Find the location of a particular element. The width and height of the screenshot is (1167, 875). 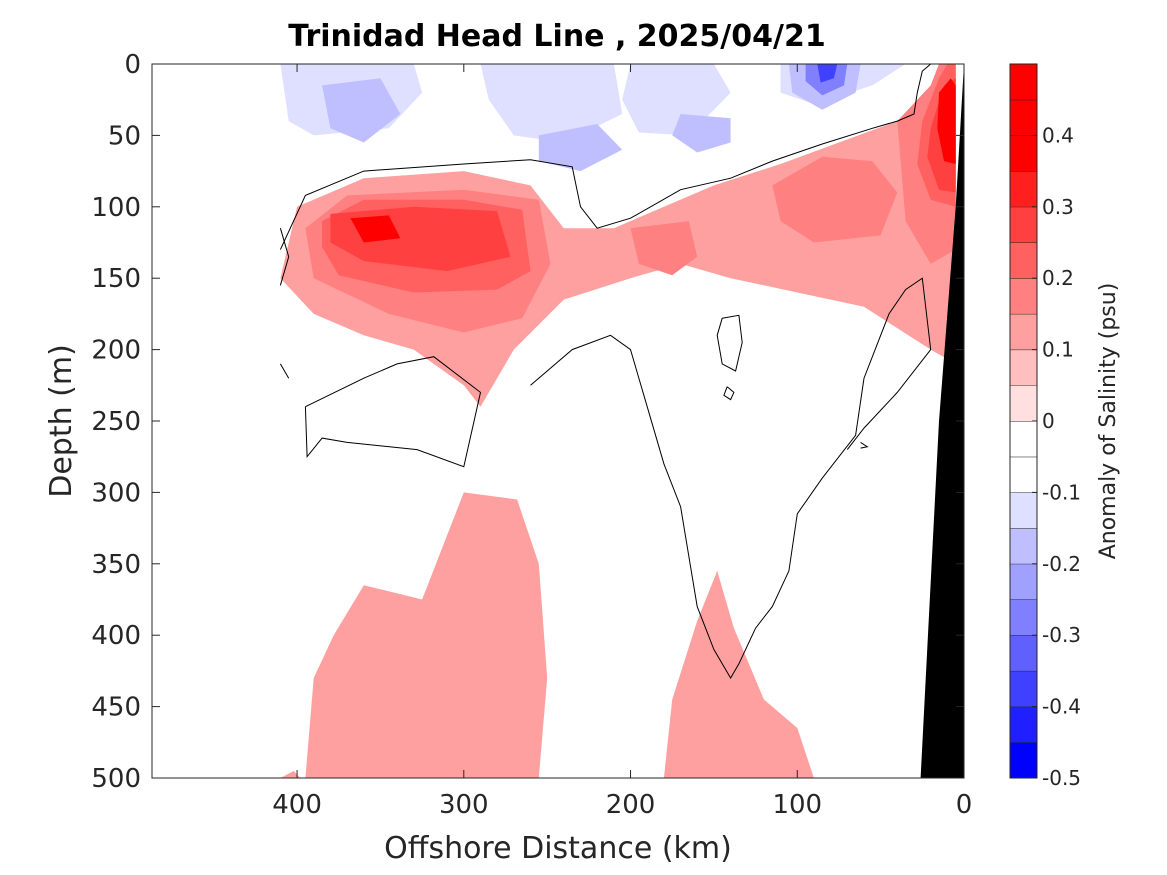

y-tick-label: 150 is located at coordinates (116, 279).